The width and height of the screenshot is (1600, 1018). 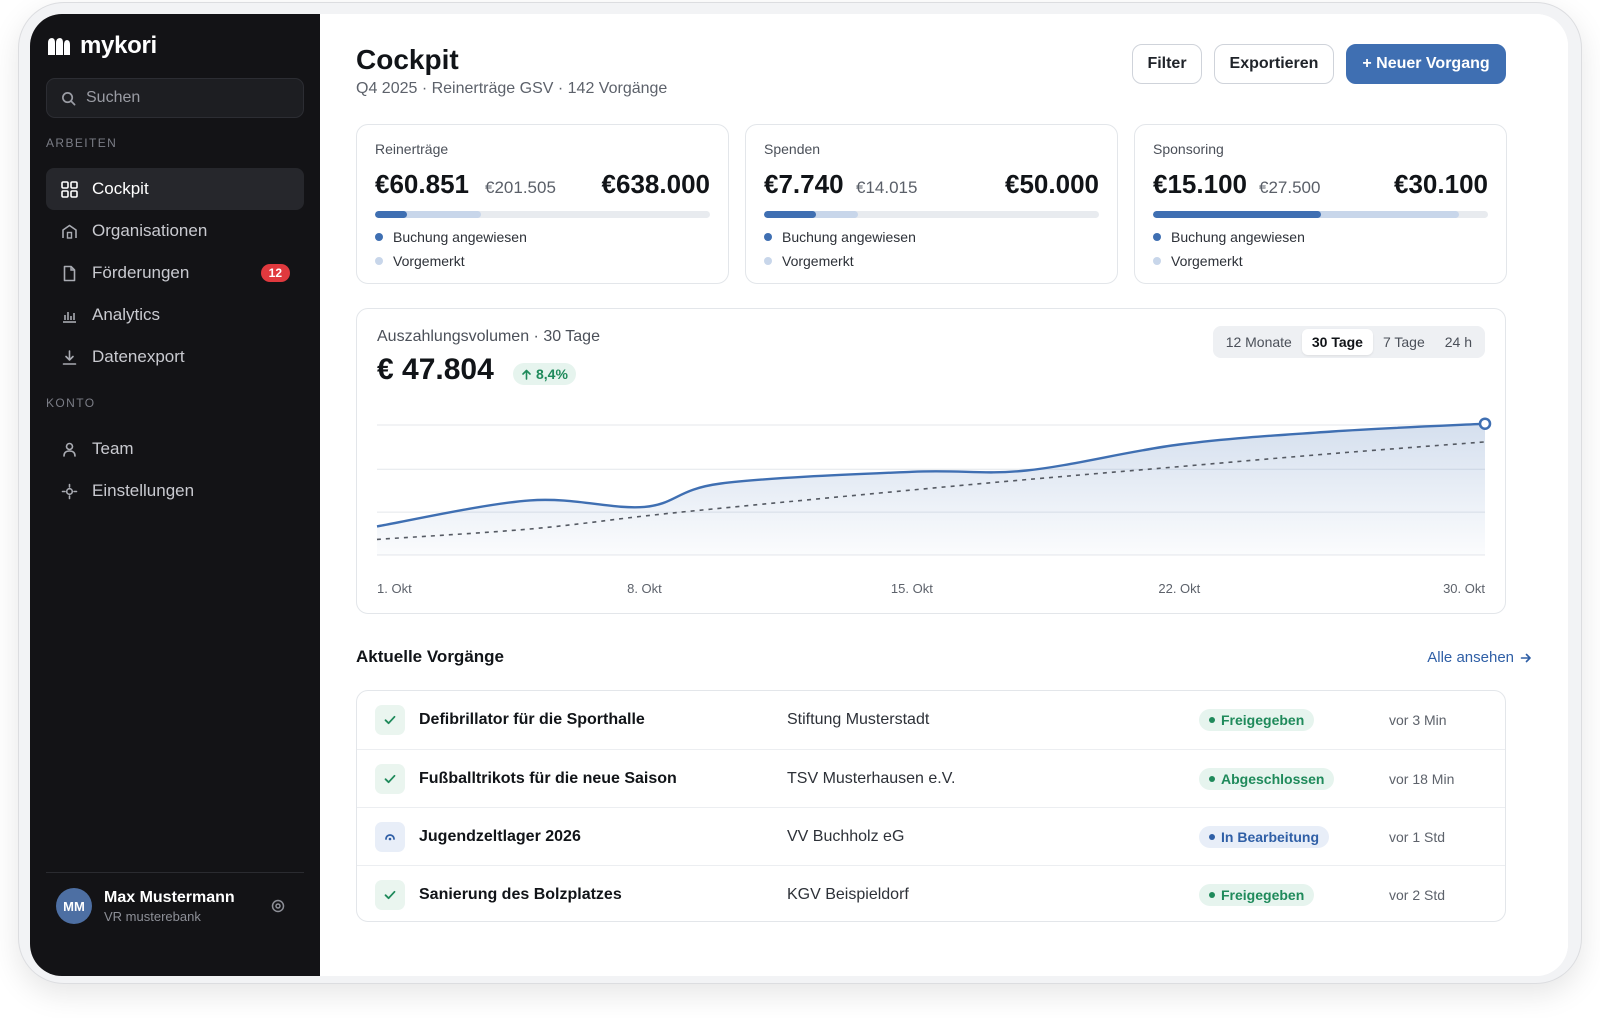 I want to click on section-label-konto: KONTO, so click(x=71, y=403).